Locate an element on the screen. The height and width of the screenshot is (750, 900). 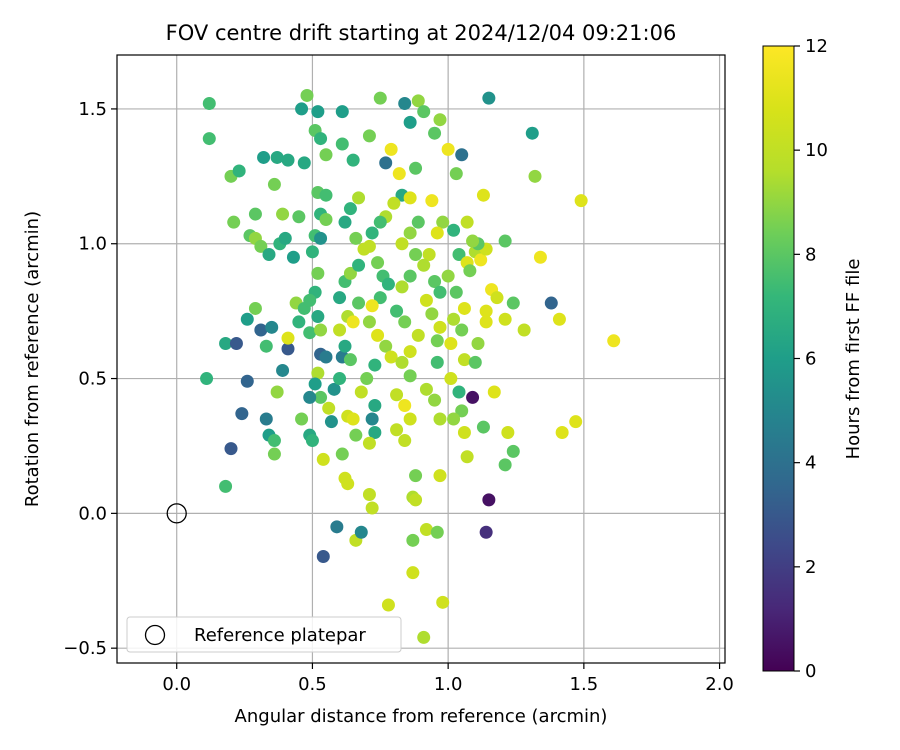
reference-platepar-marker is located at coordinates (176, 513).